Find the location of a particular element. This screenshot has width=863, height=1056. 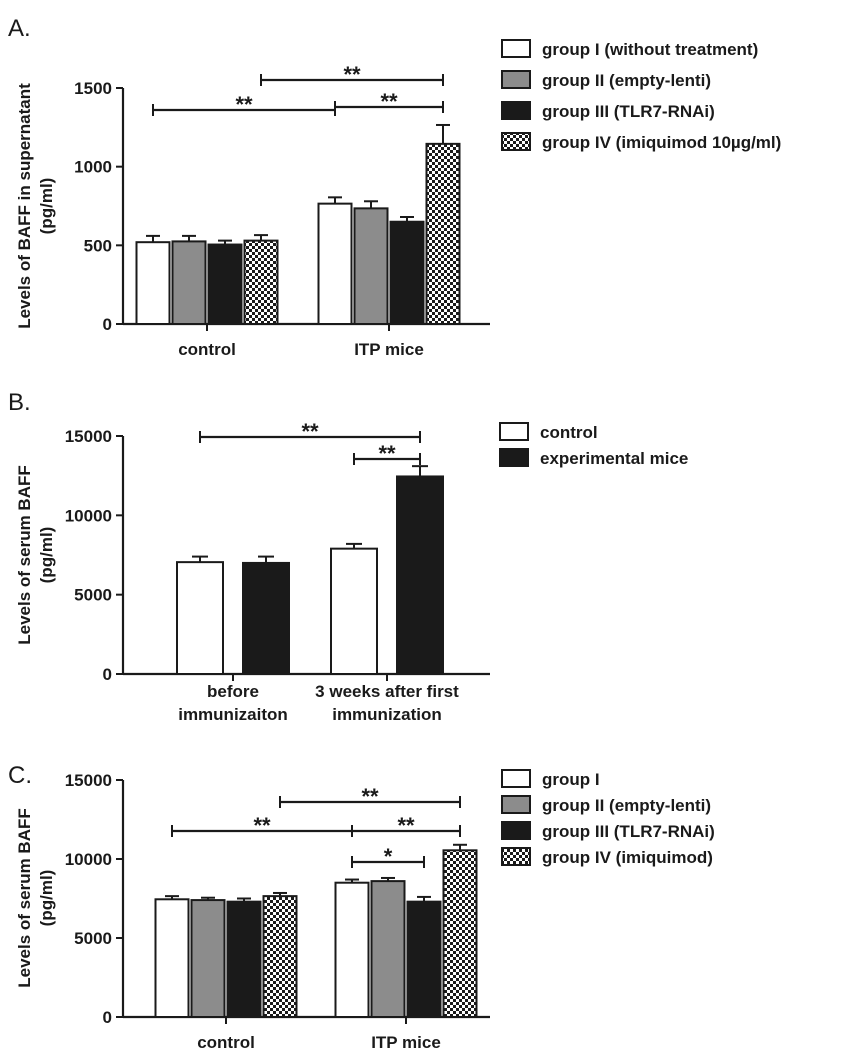

significance-label: * is located at coordinates (388, 856).